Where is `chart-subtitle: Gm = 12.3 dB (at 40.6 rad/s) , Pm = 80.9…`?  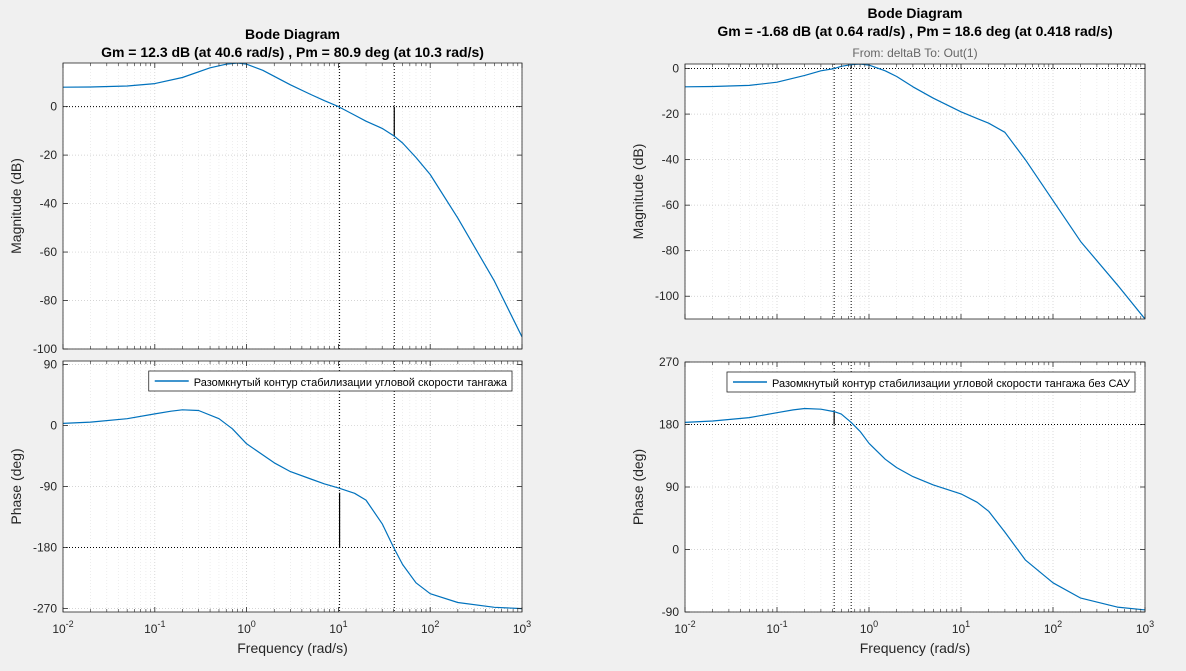 chart-subtitle: Gm = 12.3 dB (at 40.6 rad/s) , Pm = 80.9… is located at coordinates (292, 52).